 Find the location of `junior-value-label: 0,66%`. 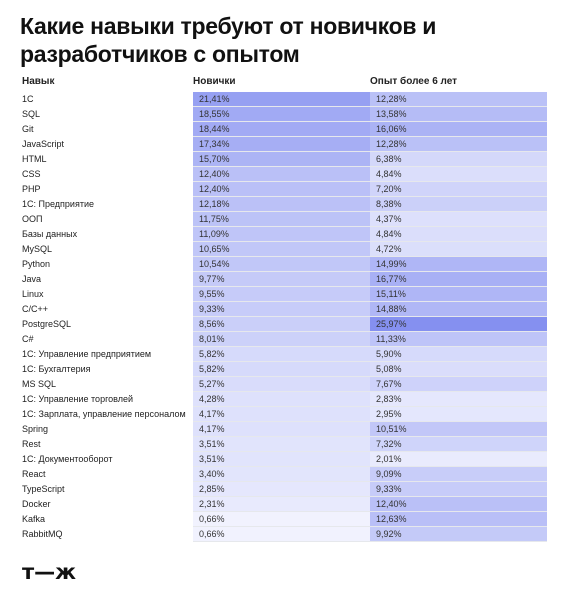

junior-value-label: 0,66% is located at coordinates (212, 534).